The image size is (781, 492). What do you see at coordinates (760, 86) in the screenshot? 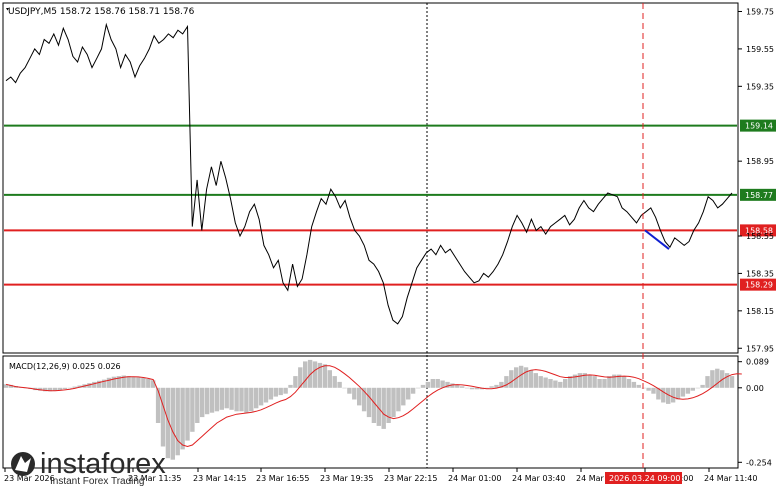
I see `price-tick-label: 159.35` at bounding box center [760, 86].